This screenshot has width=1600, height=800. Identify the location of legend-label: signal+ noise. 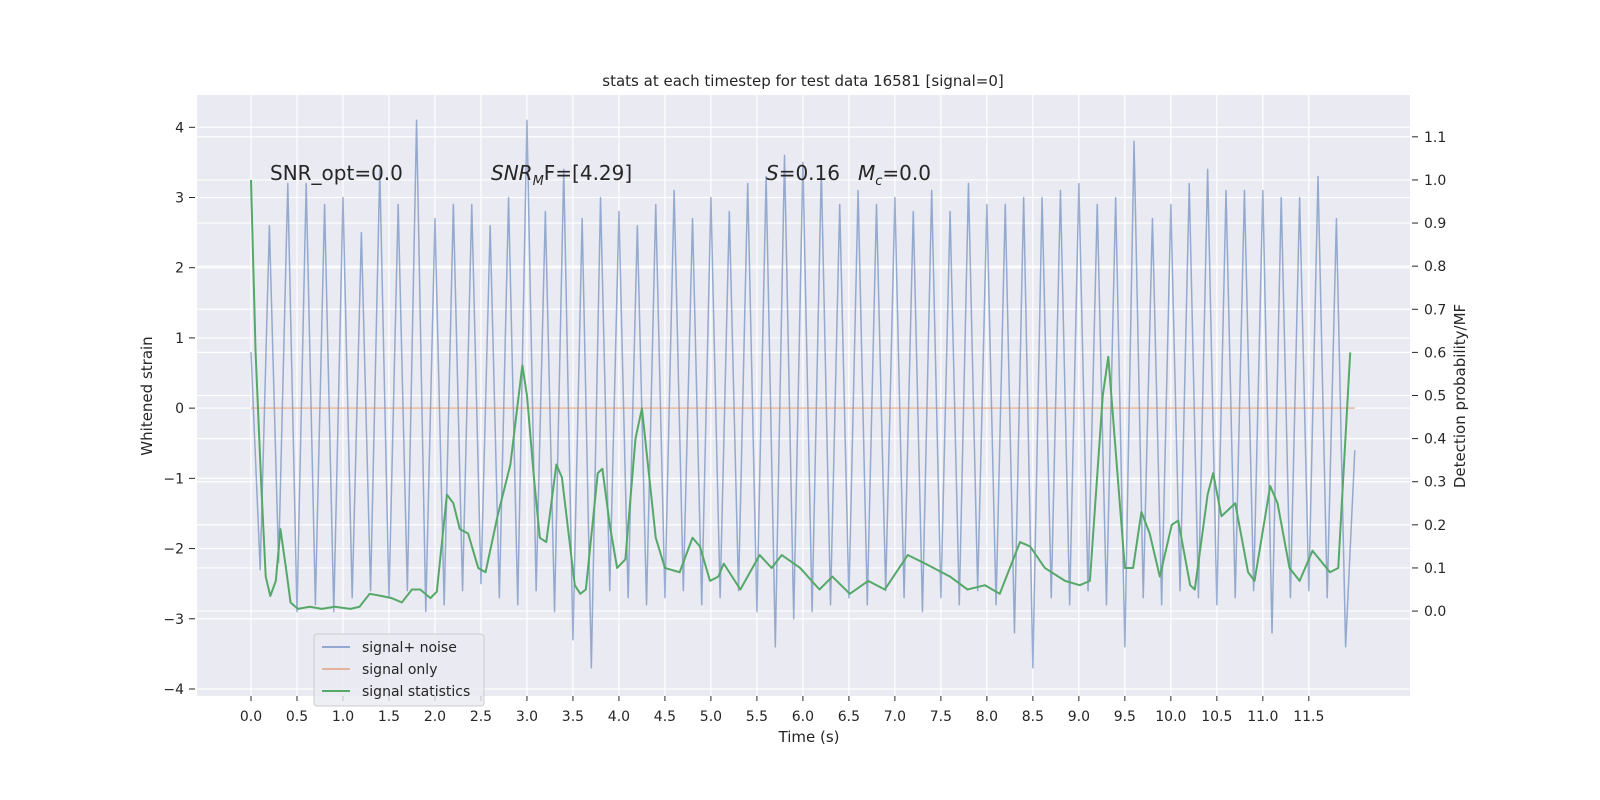
(409, 648).